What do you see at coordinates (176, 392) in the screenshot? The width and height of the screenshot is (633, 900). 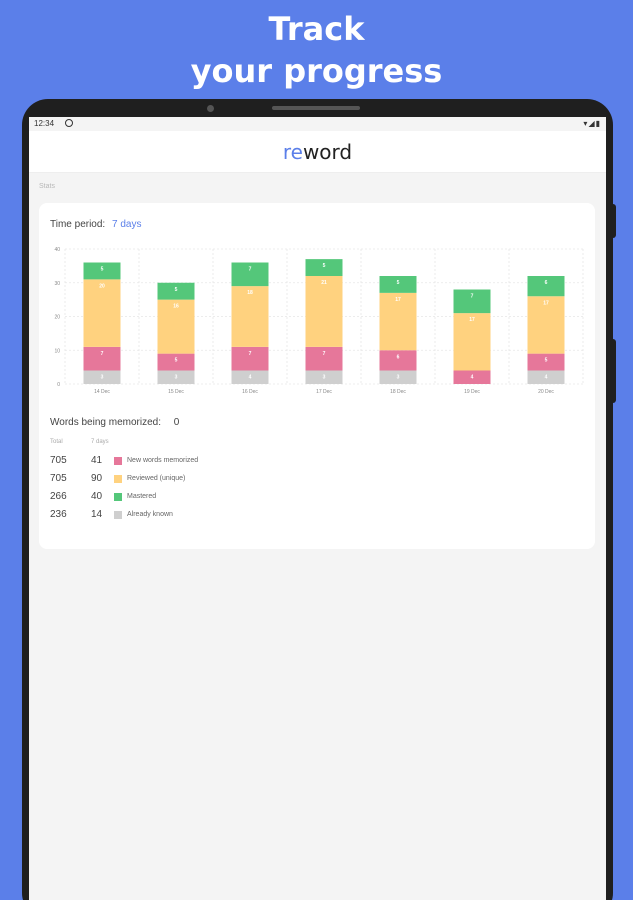 I see `x-tick-label: 15 Dec` at bounding box center [176, 392].